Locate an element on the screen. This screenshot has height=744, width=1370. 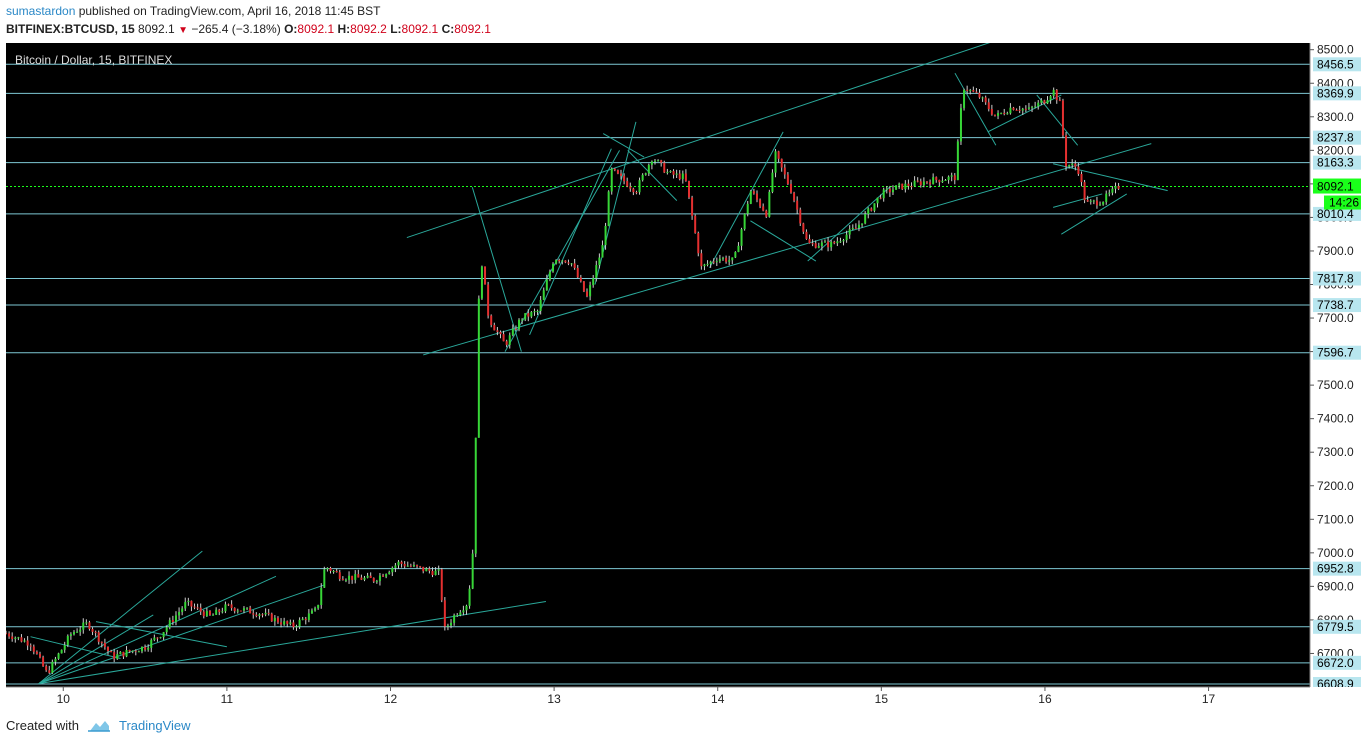
price-axis is located at coordinates (1337, 365).